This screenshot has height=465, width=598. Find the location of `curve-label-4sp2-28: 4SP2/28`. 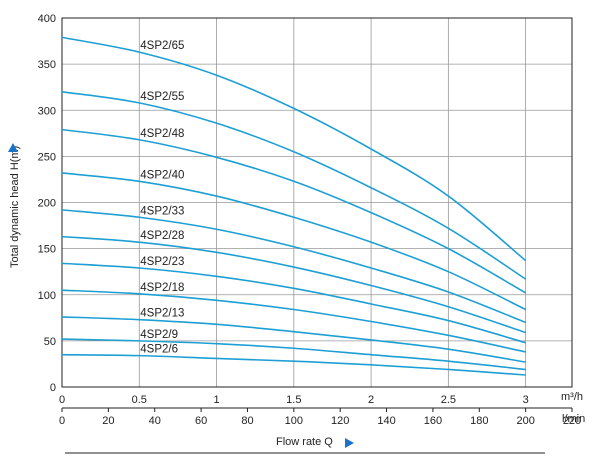

curve-label-4sp2-28: 4SP2/28 is located at coordinates (162, 236).